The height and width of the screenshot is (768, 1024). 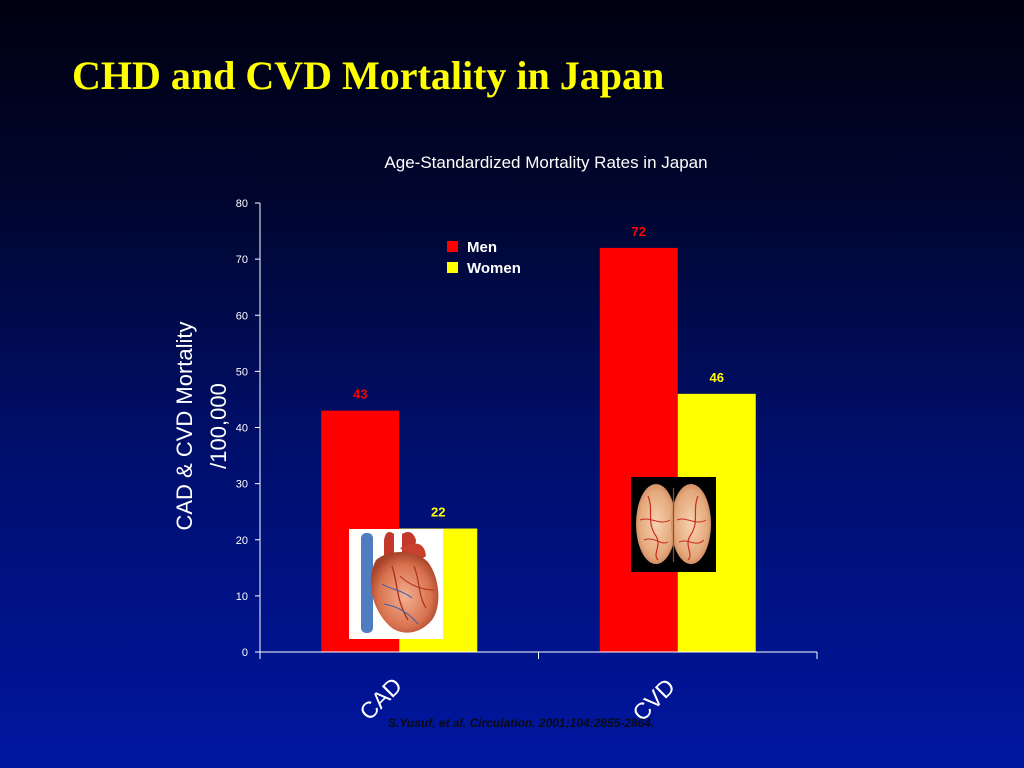 I want to click on slide-title: CHD and CVD Mortality in Japan, so click(x=368, y=75).